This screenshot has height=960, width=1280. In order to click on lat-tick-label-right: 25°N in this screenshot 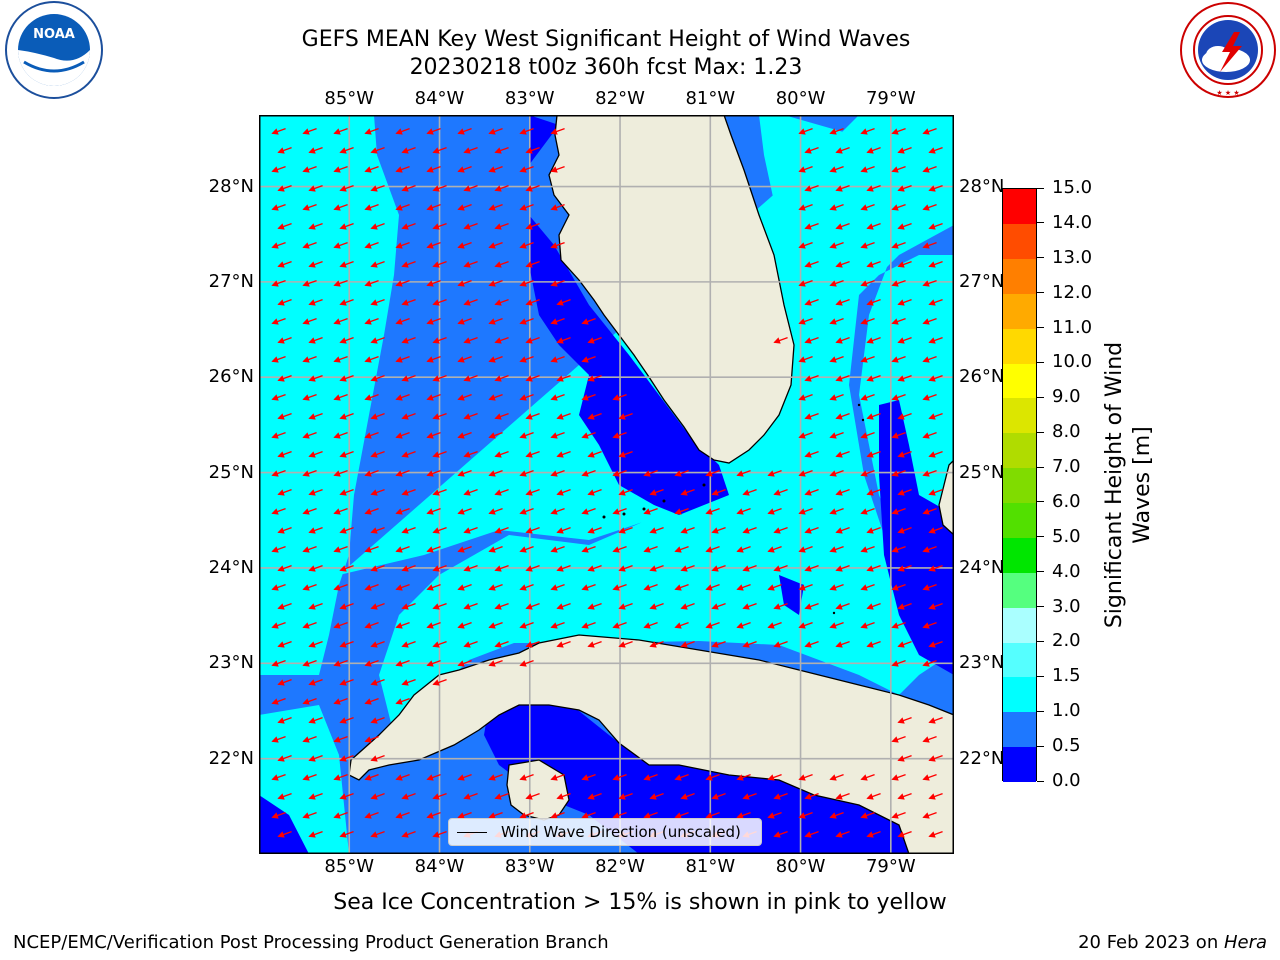, I will do `click(982, 472)`.